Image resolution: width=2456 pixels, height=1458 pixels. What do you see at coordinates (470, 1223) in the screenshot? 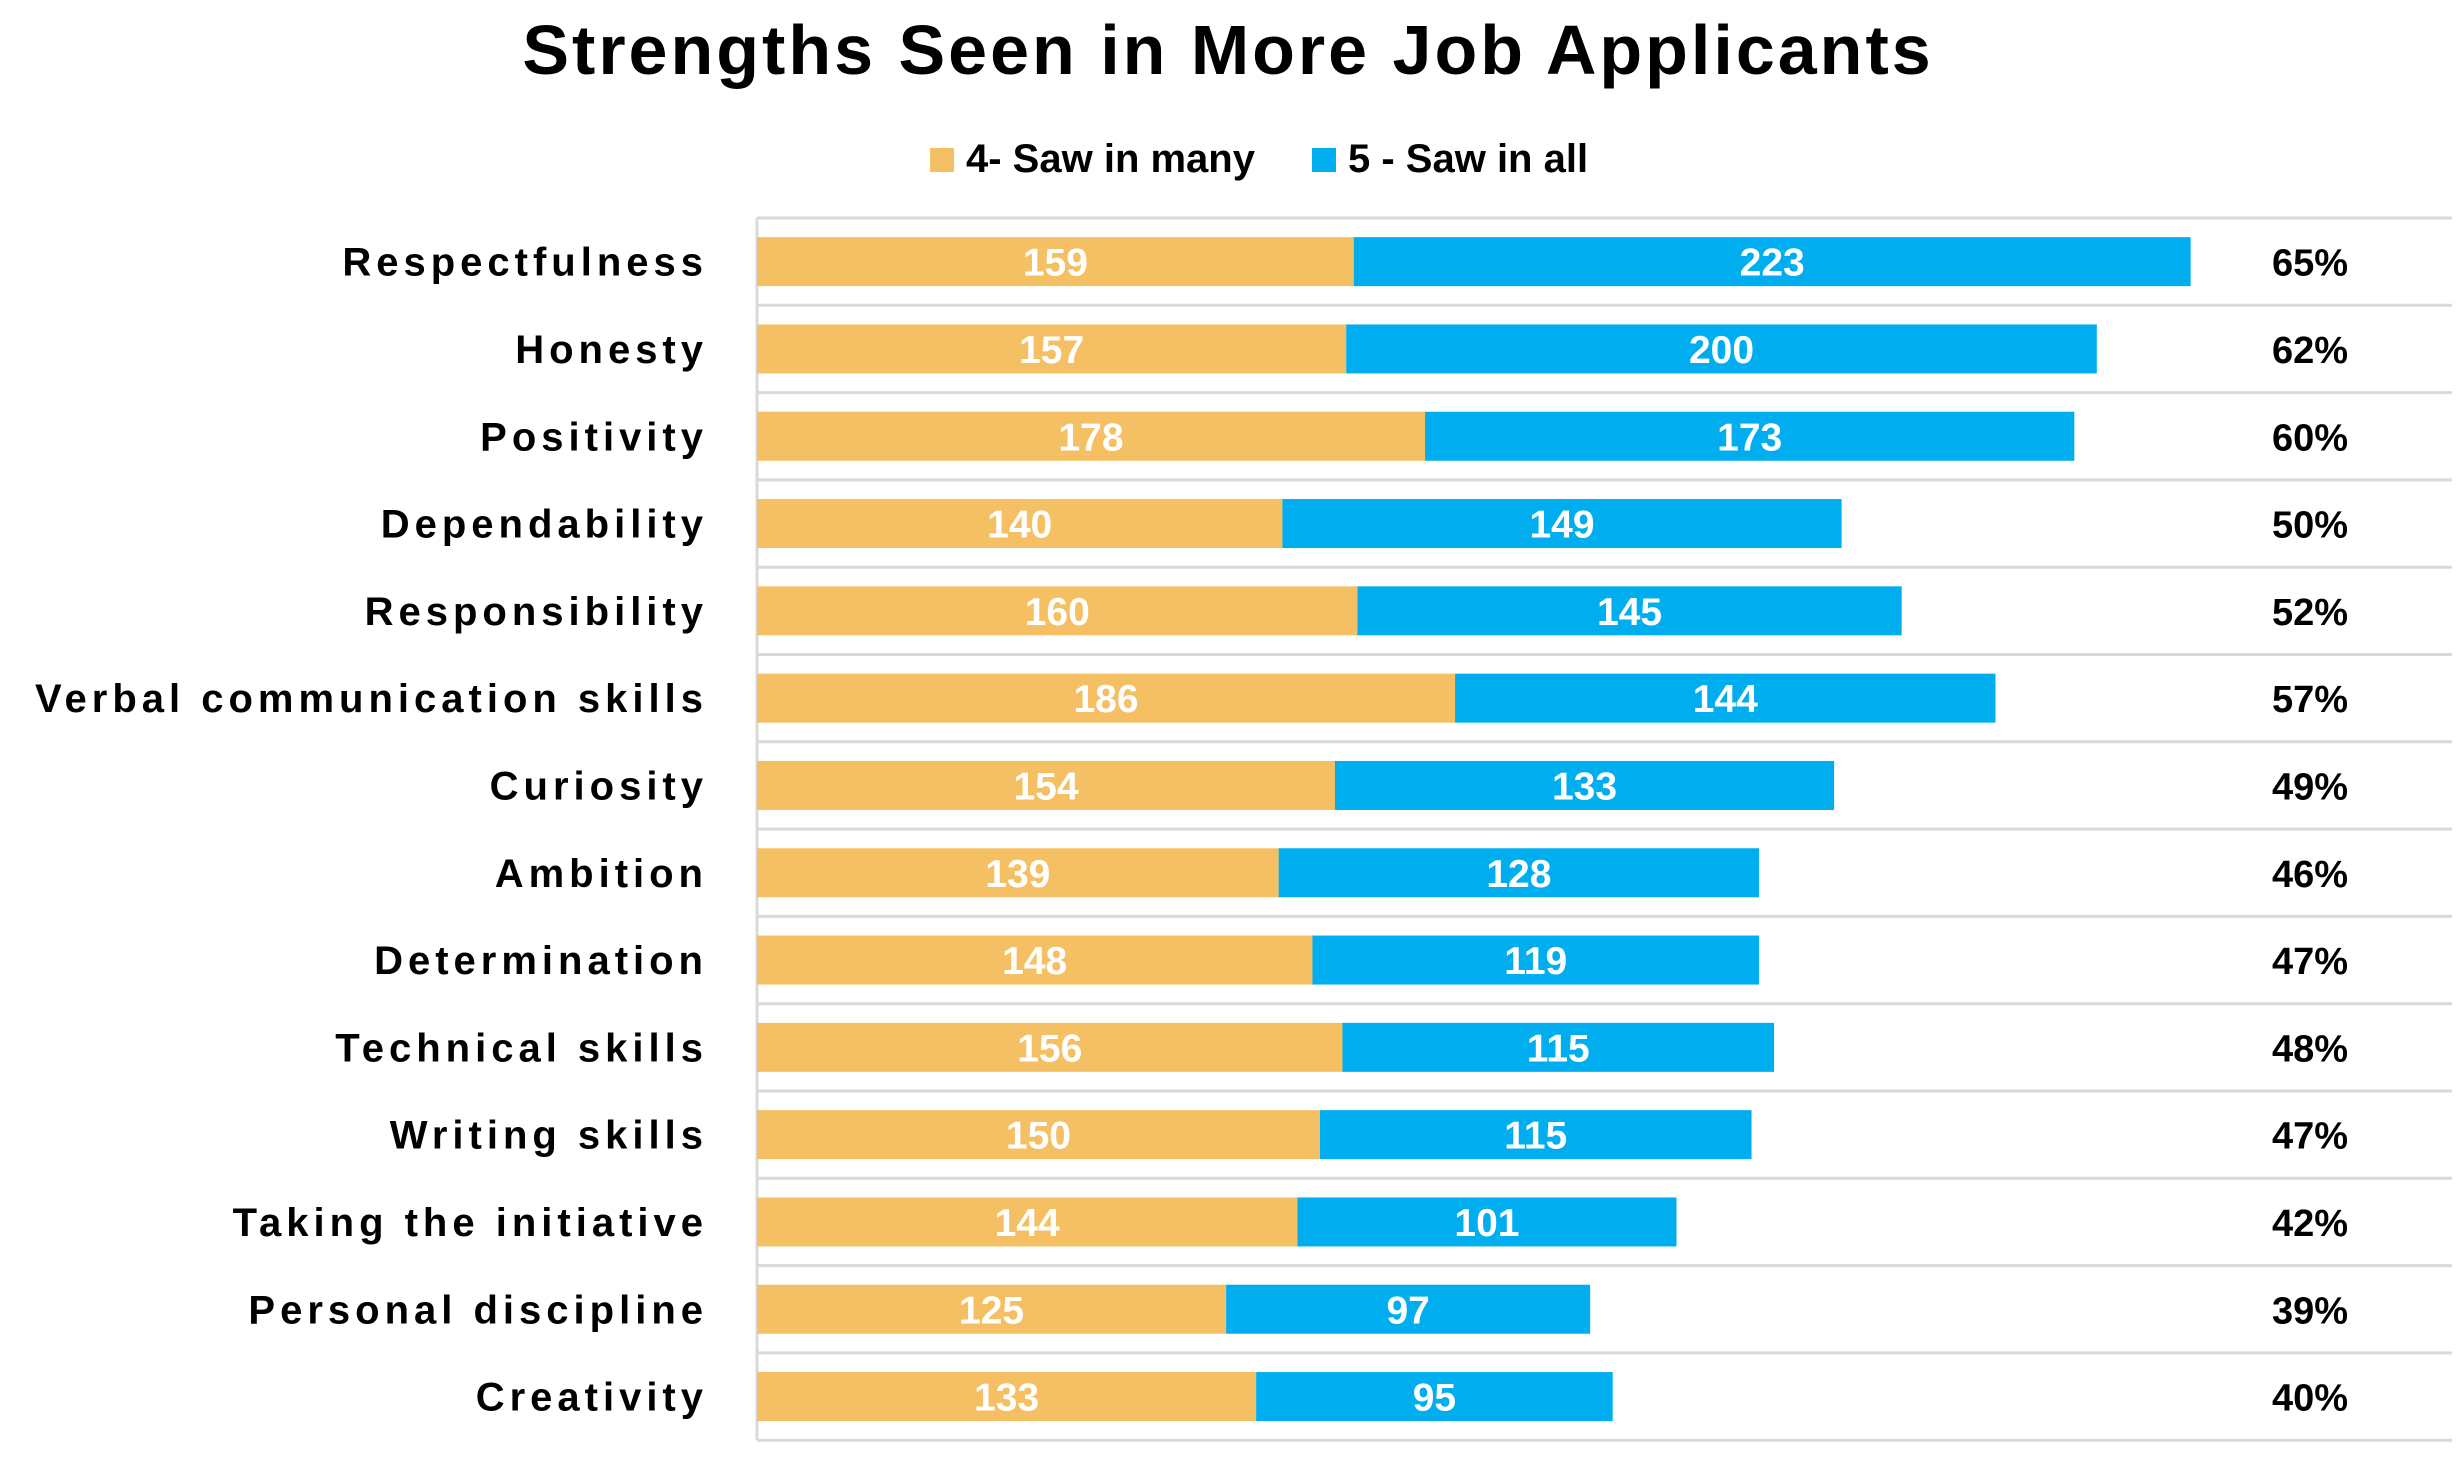
I see `category-label: Taking the initiative` at bounding box center [470, 1223].